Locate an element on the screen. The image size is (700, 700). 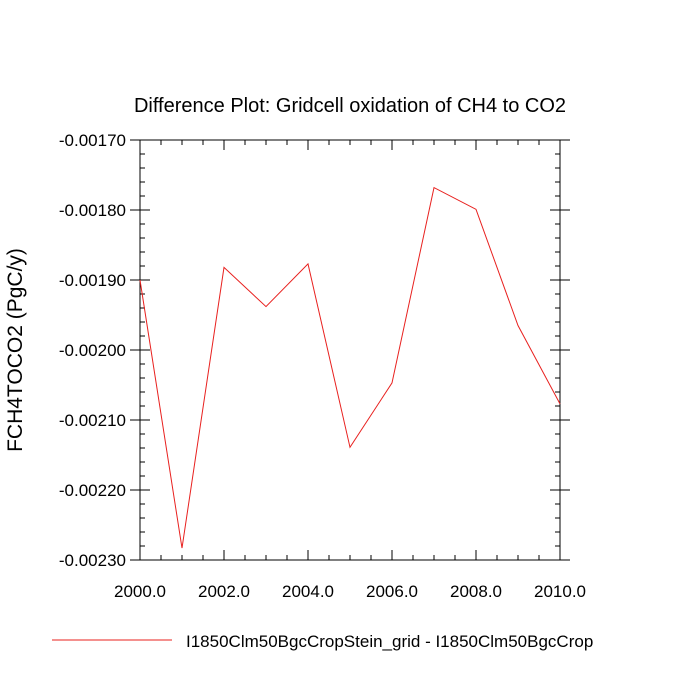
x-tick-label: 2006.0 is located at coordinates (392, 591).